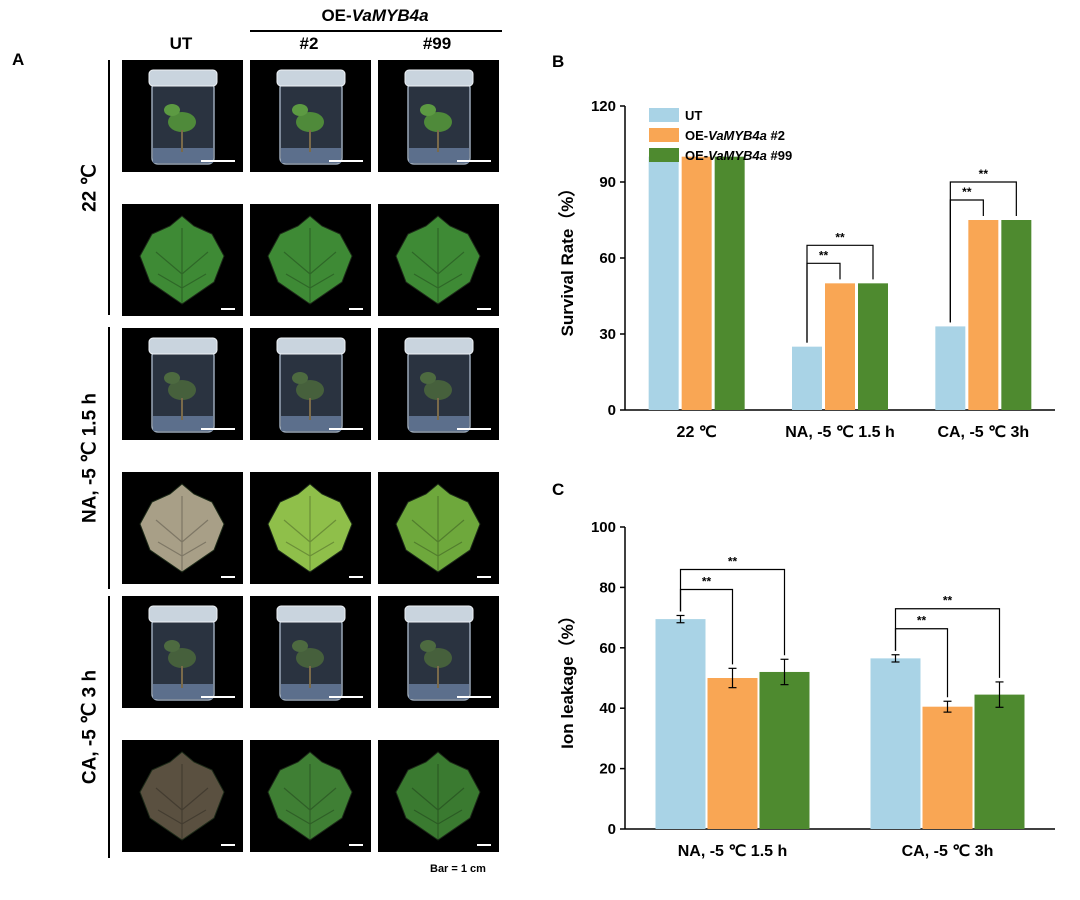  Describe the element at coordinates (558, 489) in the screenshot. I see `panel-c-letter: C` at that location.